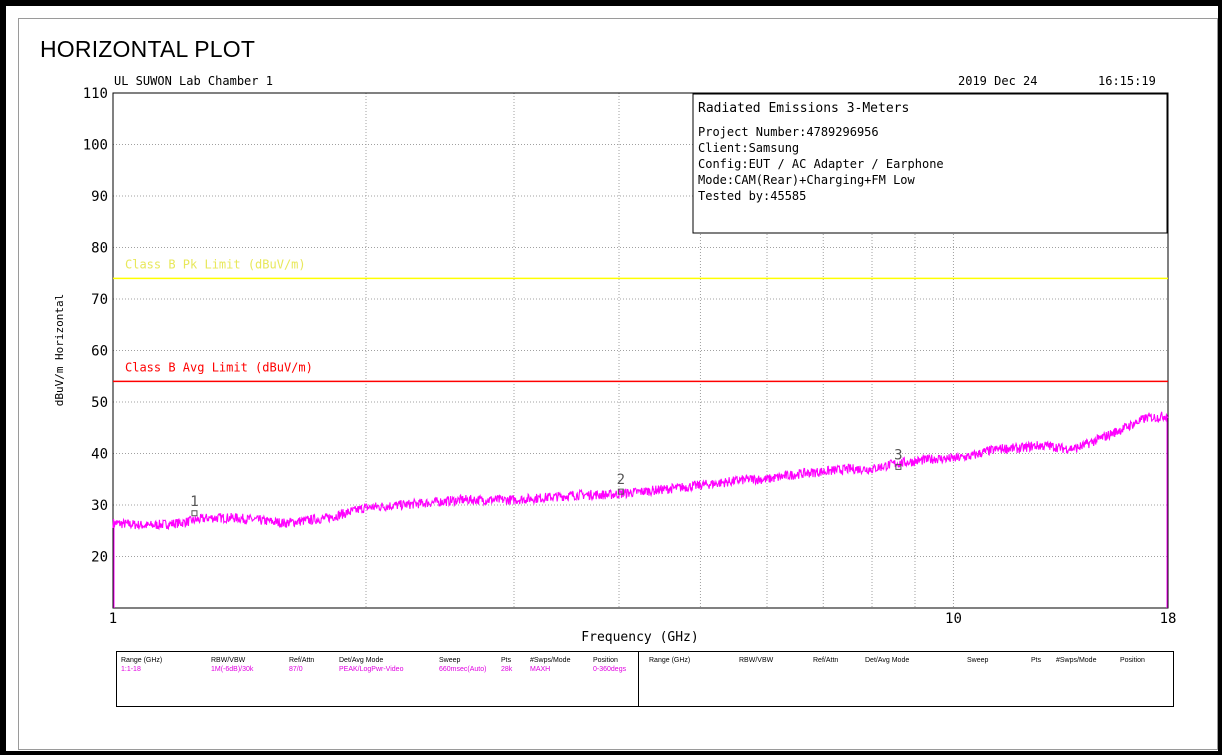 Image resolution: width=1222 pixels, height=755 pixels. I want to click on info-tested-by: Tested by:45585, so click(752, 196).